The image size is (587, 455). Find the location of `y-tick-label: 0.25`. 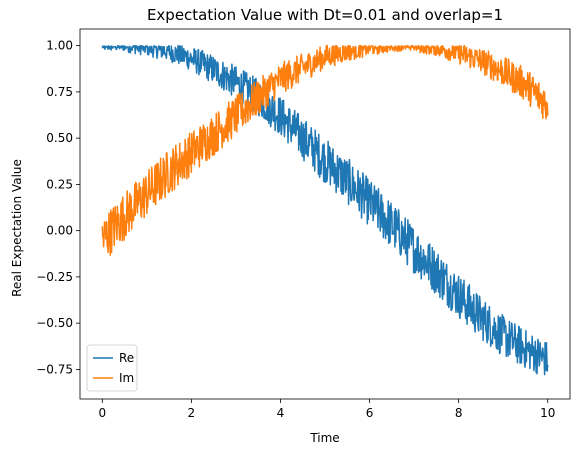

y-tick-label: 0.25 is located at coordinates (59, 184).